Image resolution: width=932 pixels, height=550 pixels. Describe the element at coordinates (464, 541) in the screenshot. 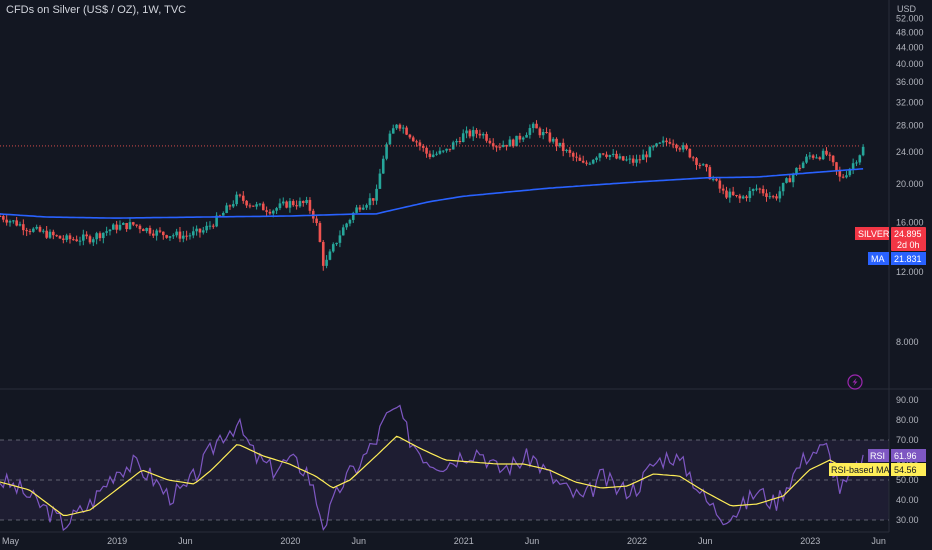

I see `time-tick-label: 2021` at that location.